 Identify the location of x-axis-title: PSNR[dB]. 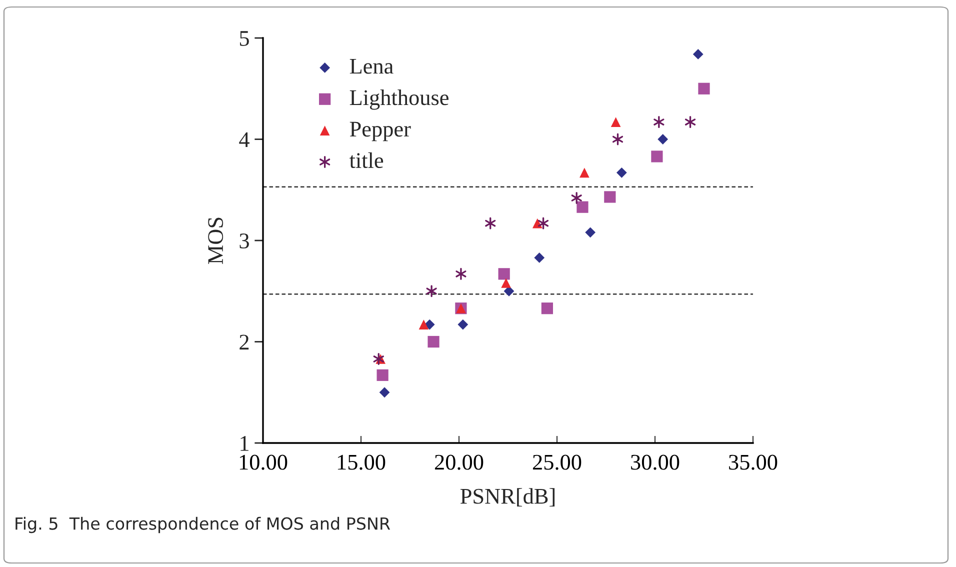
(507, 497).